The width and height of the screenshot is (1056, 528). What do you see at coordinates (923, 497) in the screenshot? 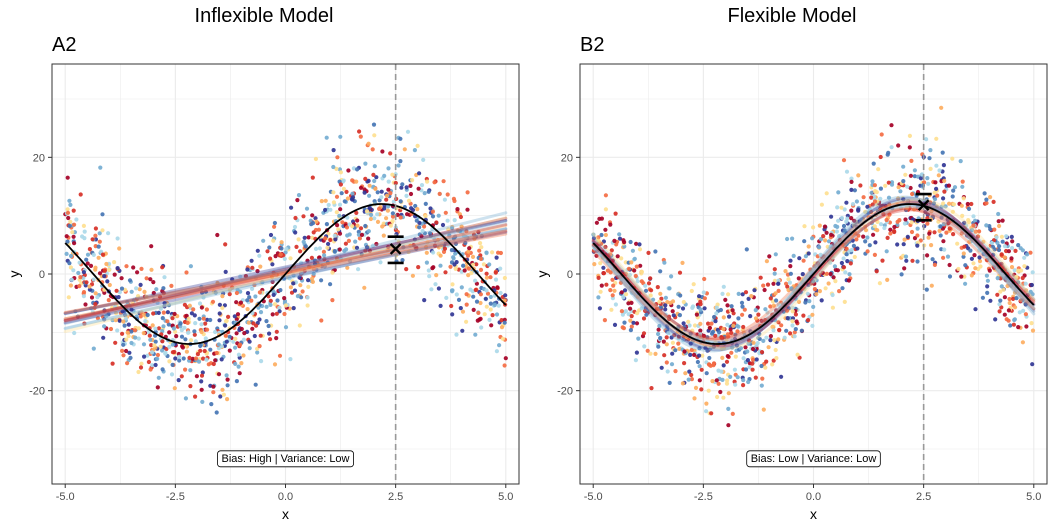
I see `x-tick-label: 2.5` at bounding box center [923, 497].